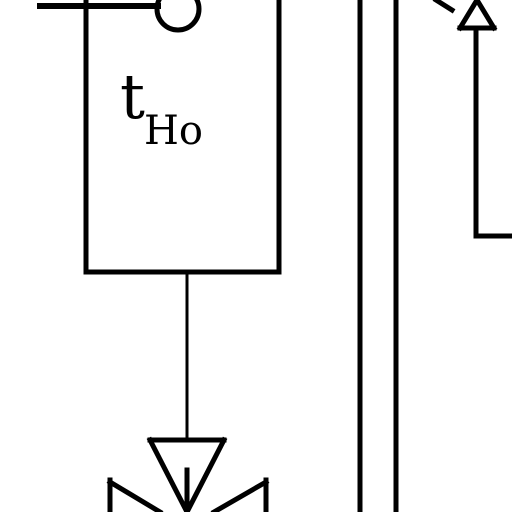 This screenshot has width=512, height=512. I want to click on block-label-subscript: Ho, so click(173, 131).